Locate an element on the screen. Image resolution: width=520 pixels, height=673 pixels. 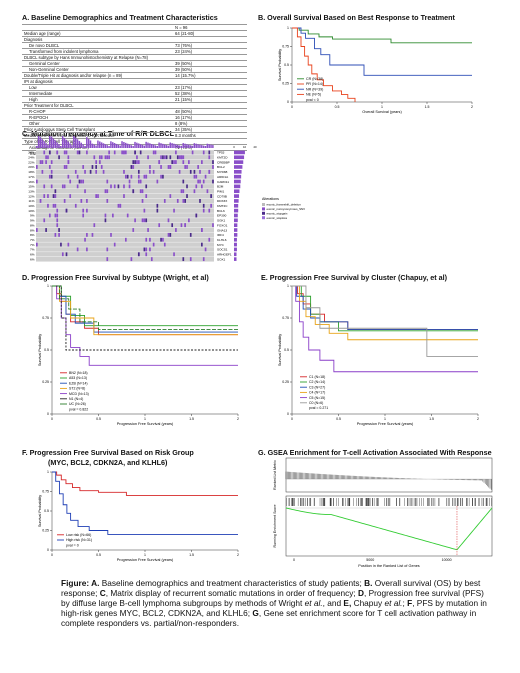
table-cell-value: 8 (8%) is located at coordinates (210, 123).